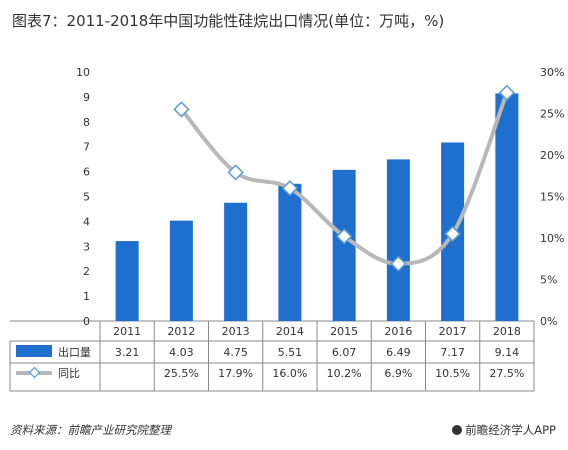 The height and width of the screenshot is (450, 568). What do you see at coordinates (34, 351) in the screenshot?
I see `legend-bar-swatch` at bounding box center [34, 351].